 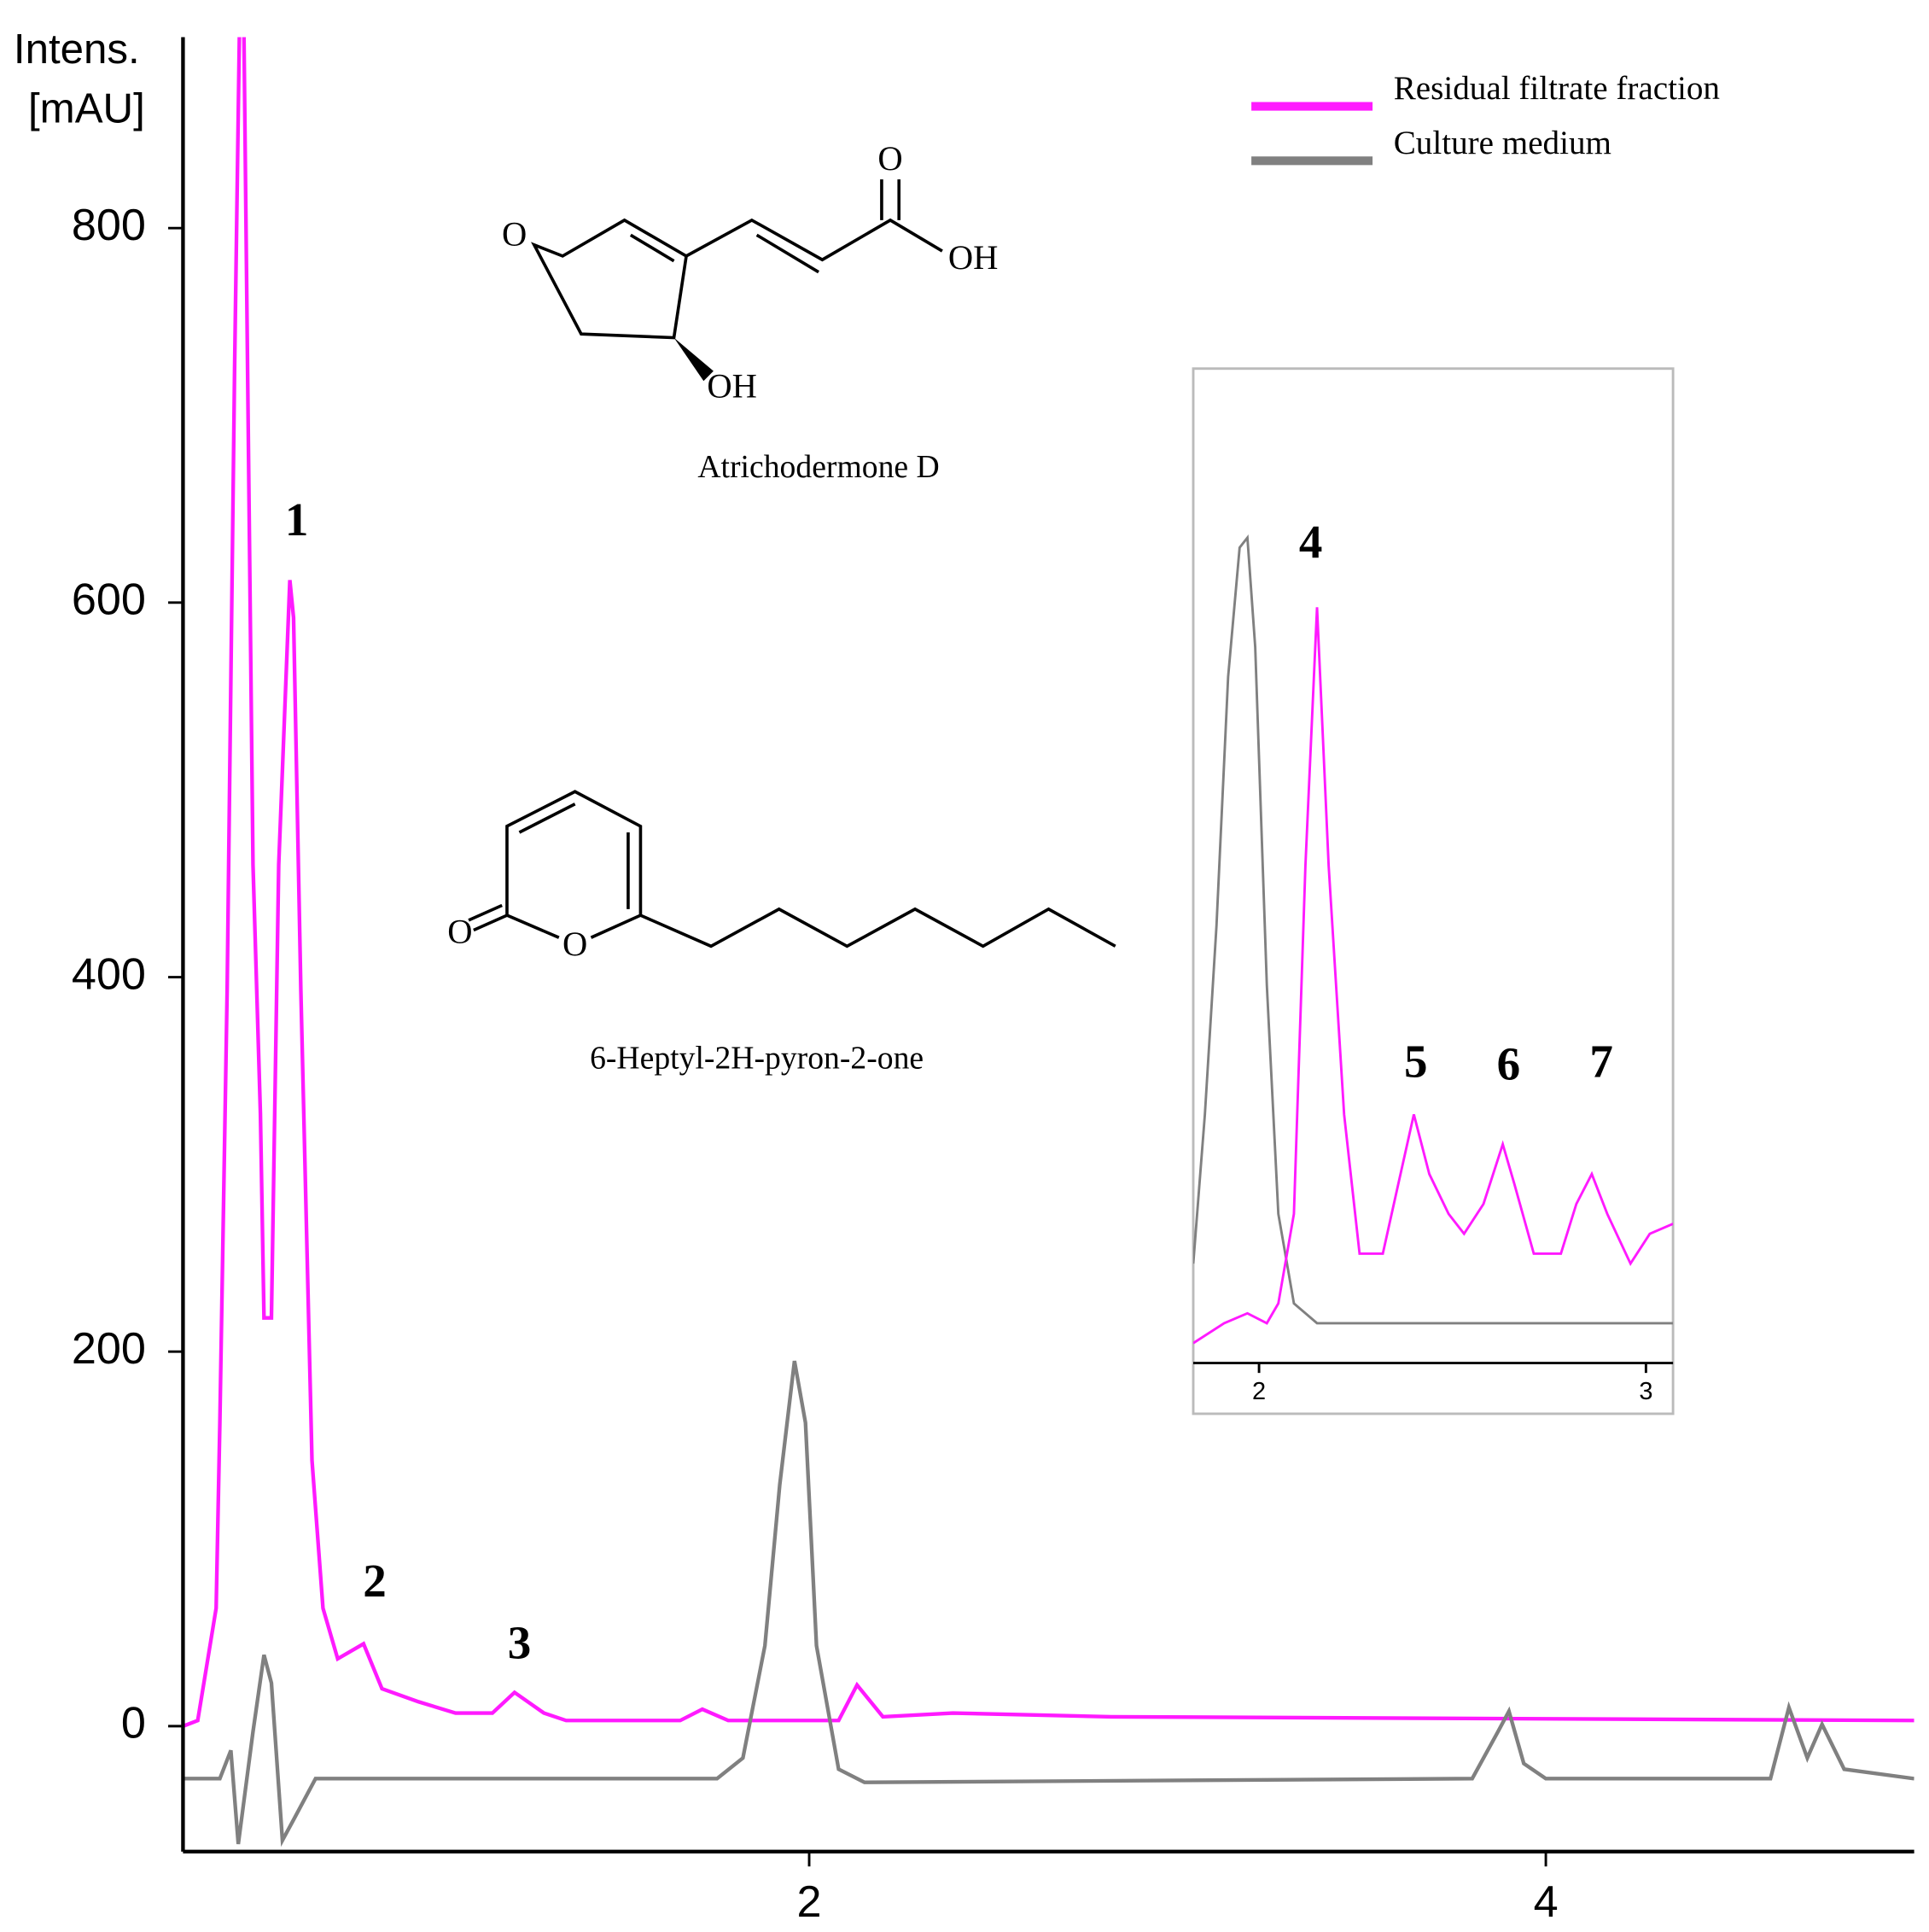 I want to click on inset-frame, so click(x=1433, y=891).